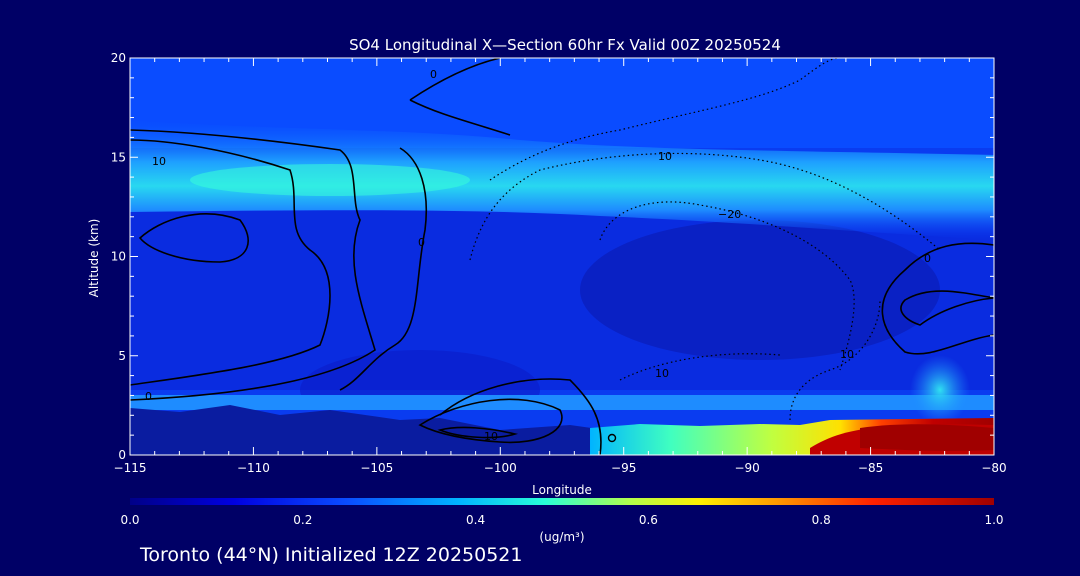 The image size is (1080, 576). I want to click on y-axis-label: Altitude (km), so click(94, 258).